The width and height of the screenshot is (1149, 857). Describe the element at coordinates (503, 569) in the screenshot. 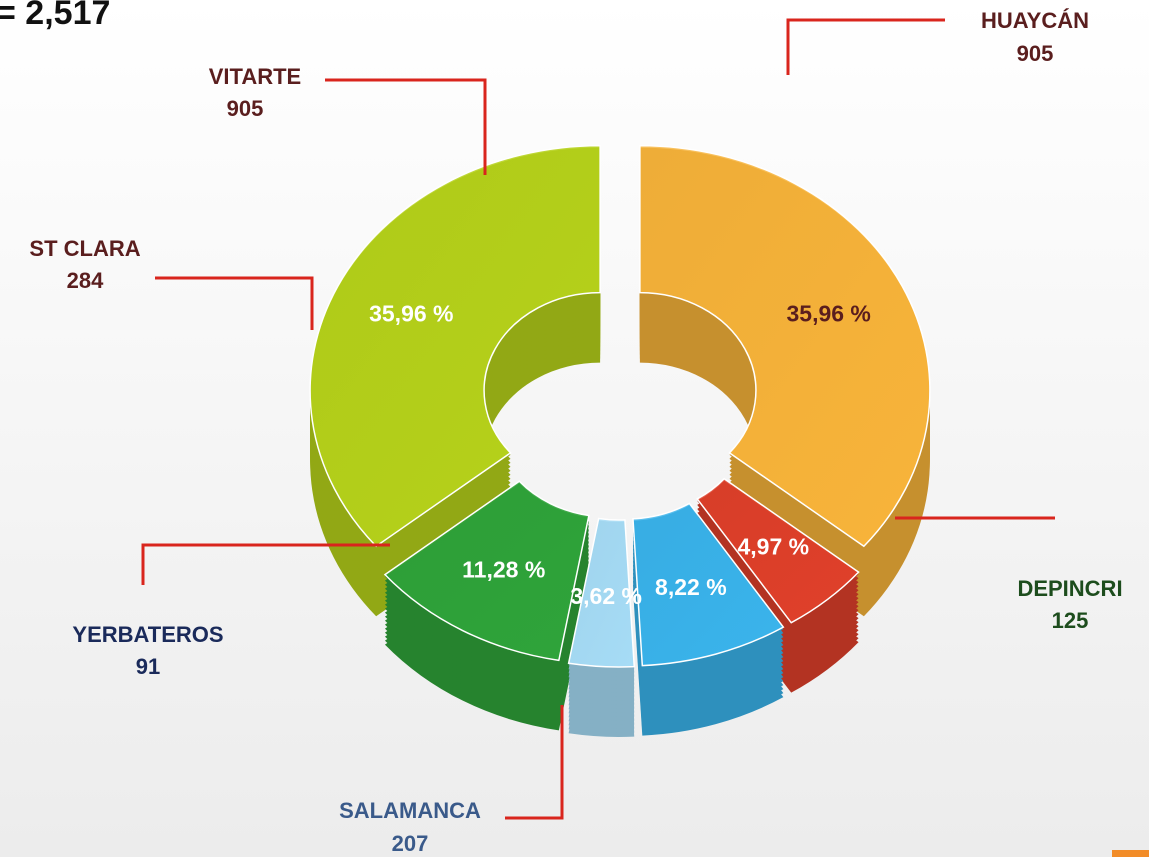

I see `percentage-label: 11,28 %` at that location.